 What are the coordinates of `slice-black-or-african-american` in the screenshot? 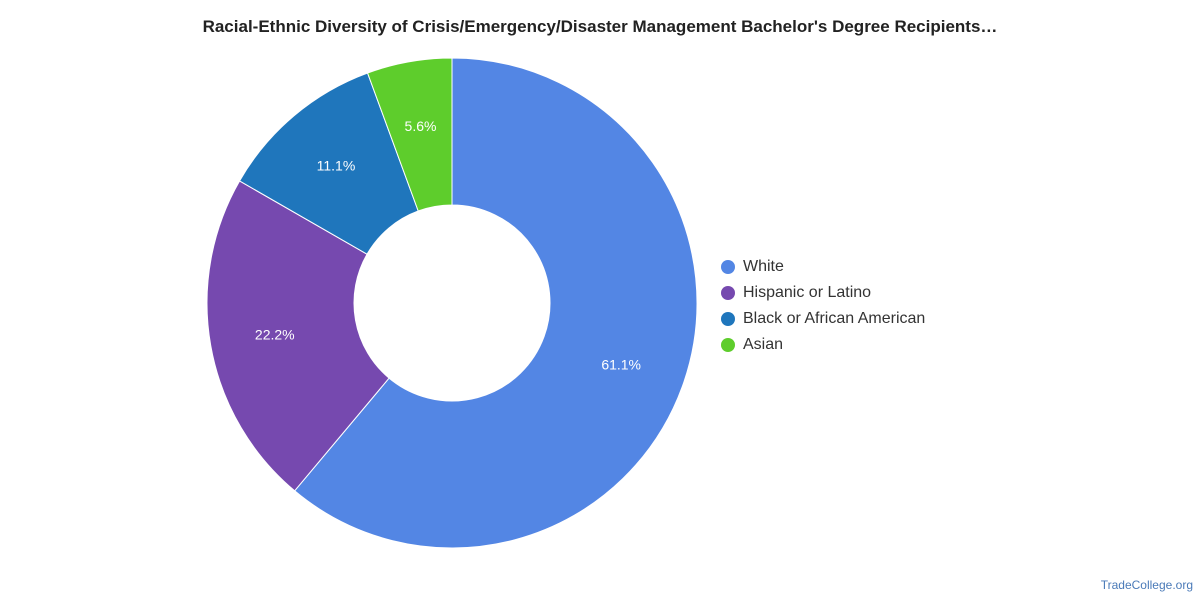 It's located at (328, 163).